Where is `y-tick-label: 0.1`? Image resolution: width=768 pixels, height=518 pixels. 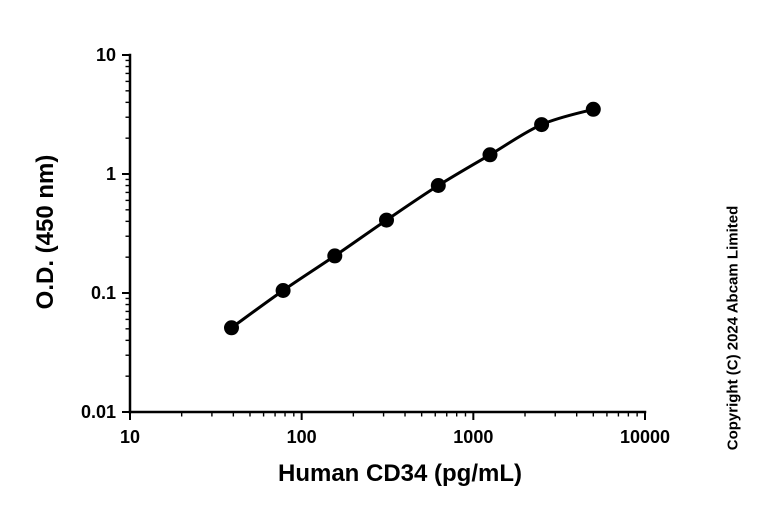 y-tick-label: 0.1 is located at coordinates (103, 293).